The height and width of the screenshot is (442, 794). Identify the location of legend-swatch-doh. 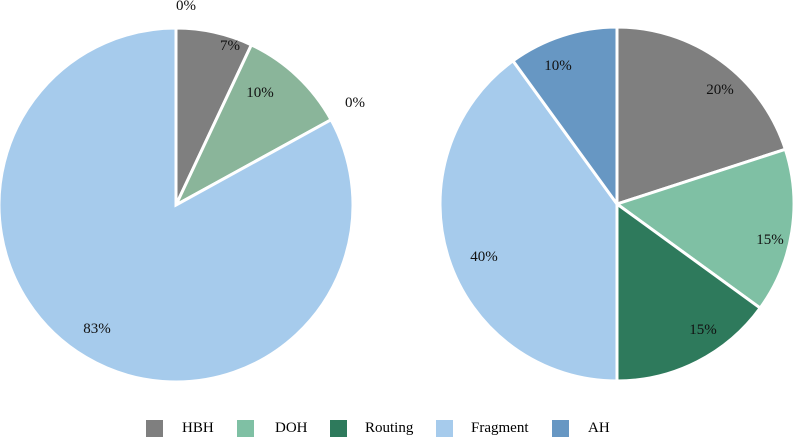
(245, 428).